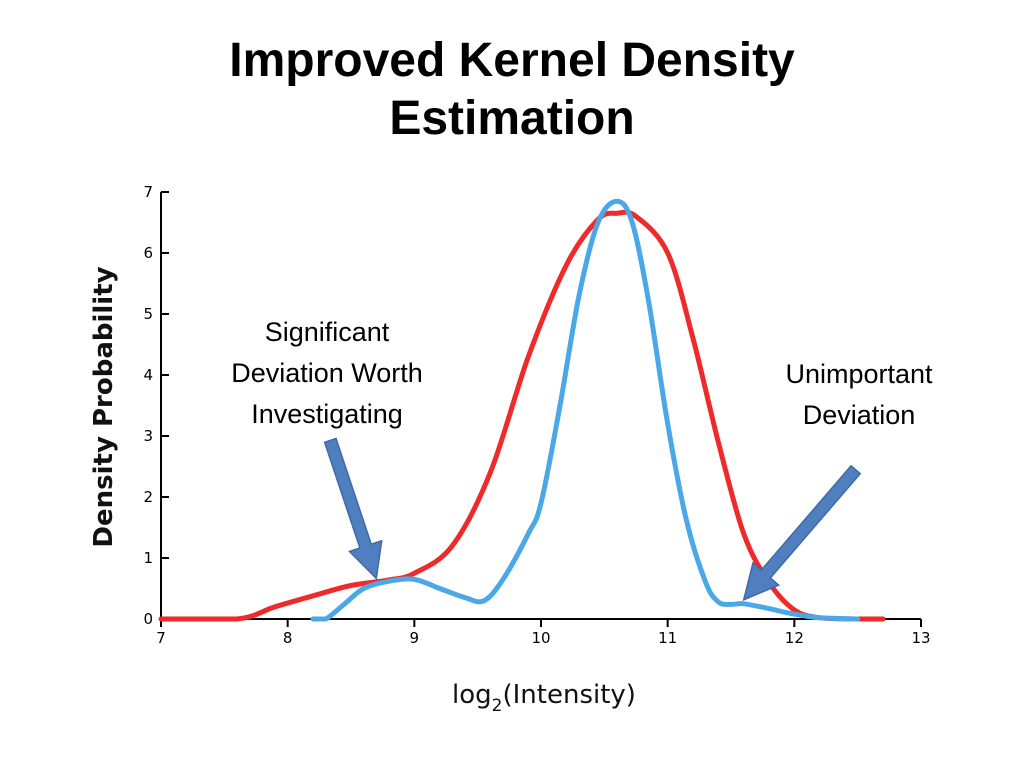 This screenshot has width=1024, height=768. What do you see at coordinates (497, 706) in the screenshot?
I see `x-axis-label-subscript: 2` at bounding box center [497, 706].